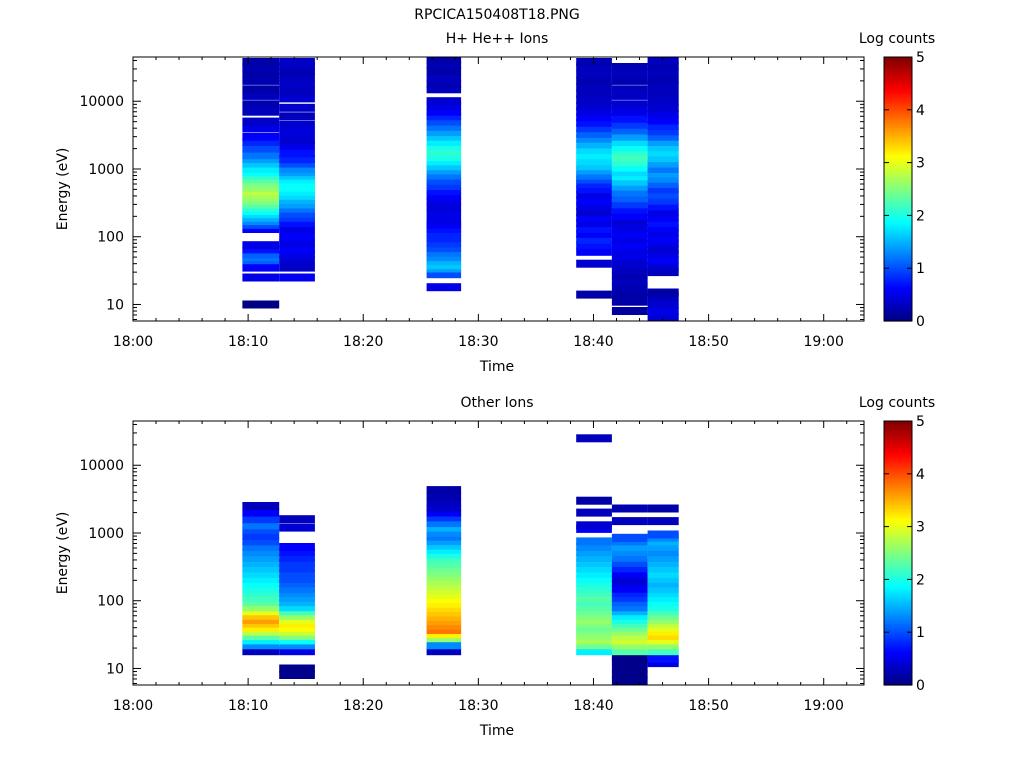 The width and height of the screenshot is (1024, 768). Describe the element at coordinates (101, 466) in the screenshot. I see `y-tick-label: 10000` at that location.